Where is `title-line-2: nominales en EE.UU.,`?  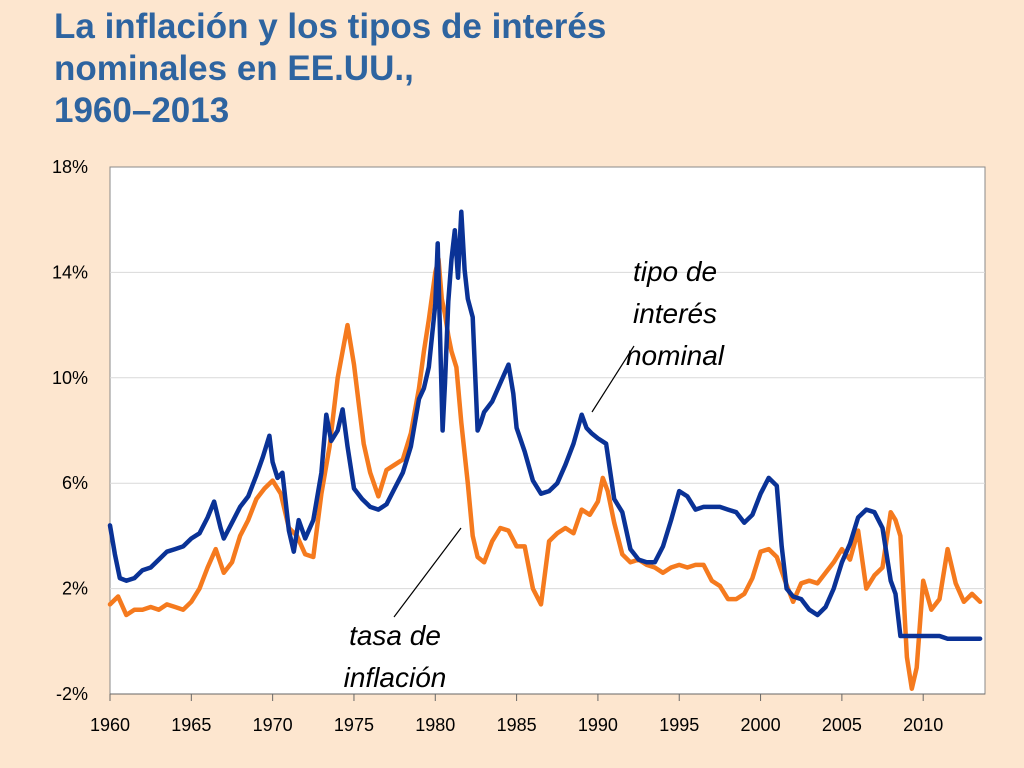
title-line-2: nominales en EE.UU., is located at coordinates (234, 68).